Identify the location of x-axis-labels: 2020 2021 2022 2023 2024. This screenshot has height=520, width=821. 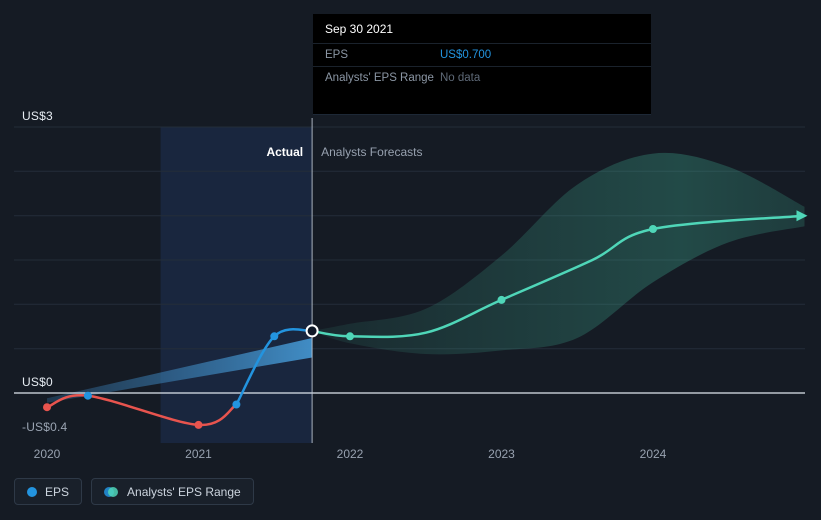
(410, 455).